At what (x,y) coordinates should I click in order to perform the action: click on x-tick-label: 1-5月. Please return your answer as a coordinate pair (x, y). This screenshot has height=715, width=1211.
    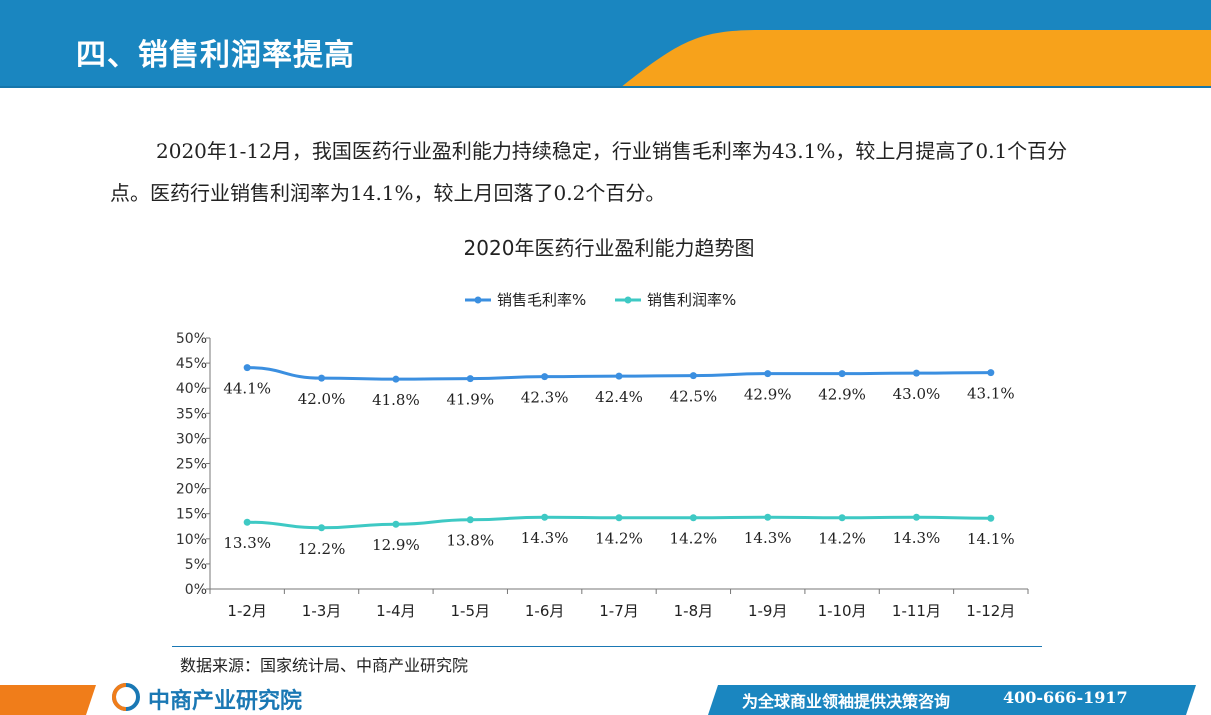
    Looking at the image, I should click on (471, 611).